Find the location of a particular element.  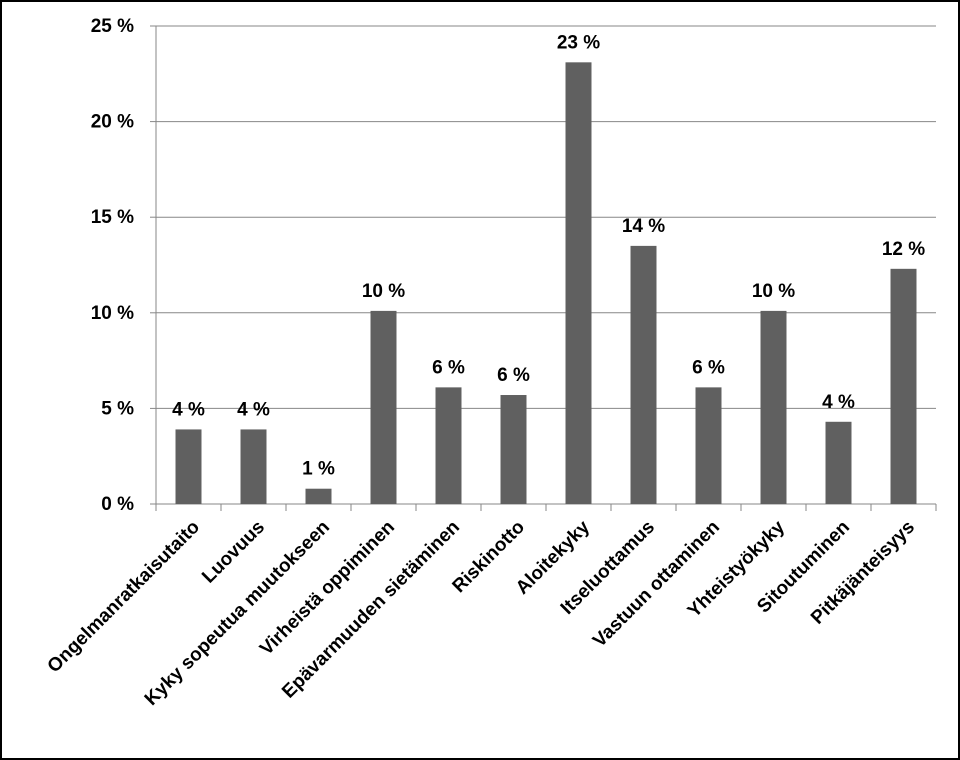

y-tick-label: 20 % is located at coordinates (112, 122).